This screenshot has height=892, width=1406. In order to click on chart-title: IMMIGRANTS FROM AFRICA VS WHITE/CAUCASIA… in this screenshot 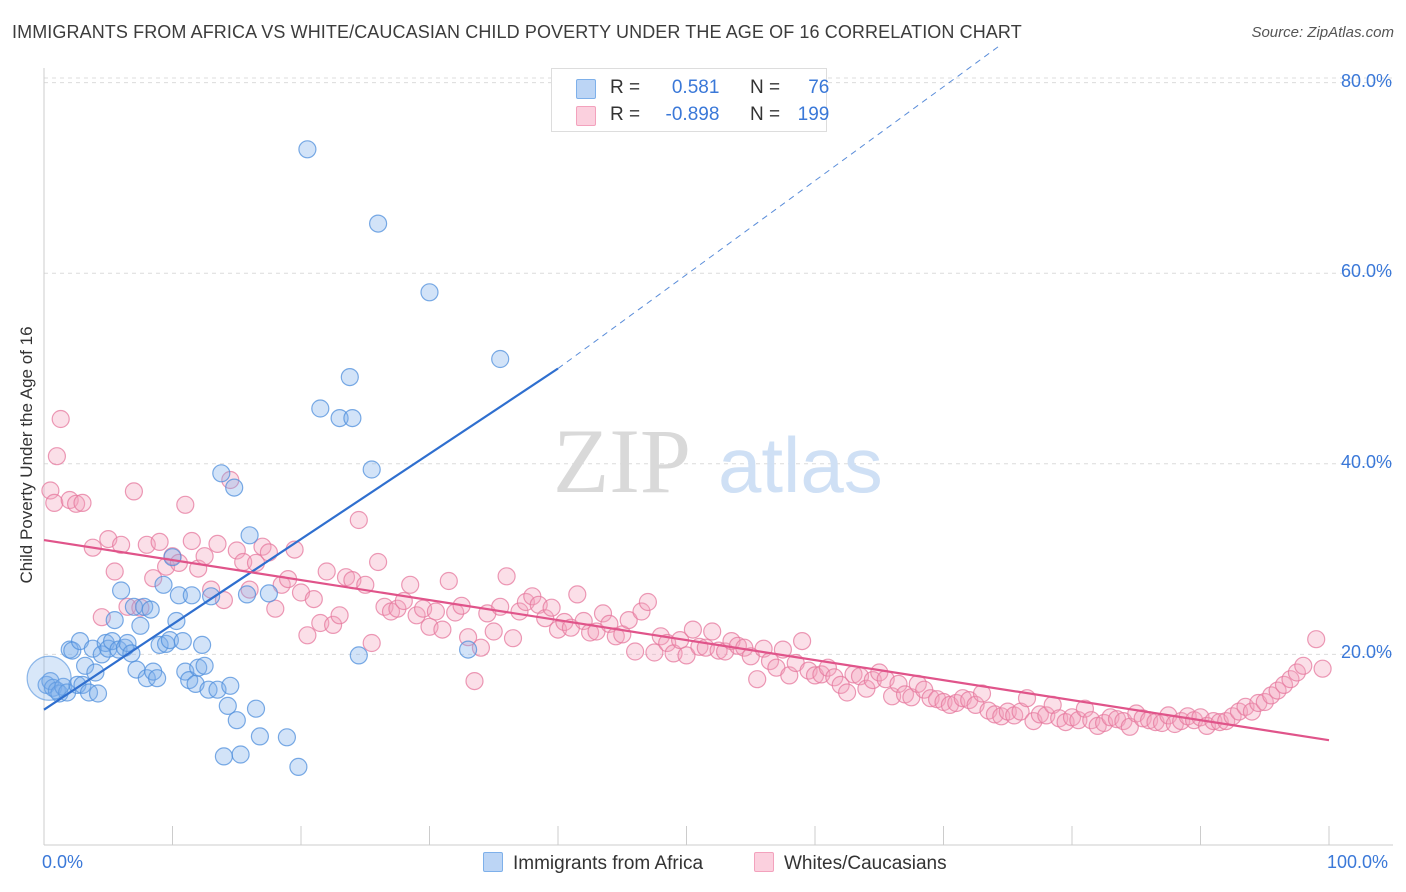, I will do `click(517, 32)`.